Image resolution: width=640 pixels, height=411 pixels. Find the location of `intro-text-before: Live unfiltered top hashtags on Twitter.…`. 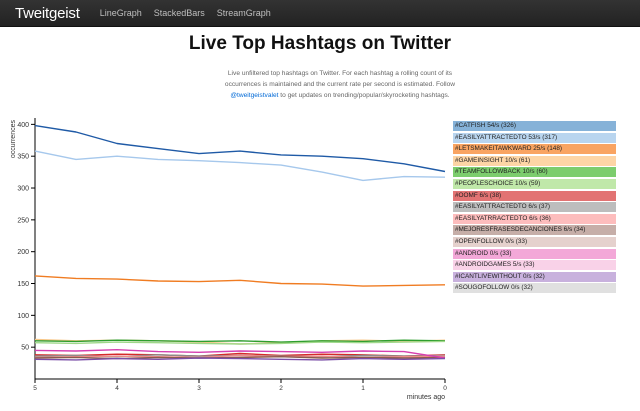

intro-text-before: Live unfiltered top hashtags on Twitter.… is located at coordinates (340, 79).